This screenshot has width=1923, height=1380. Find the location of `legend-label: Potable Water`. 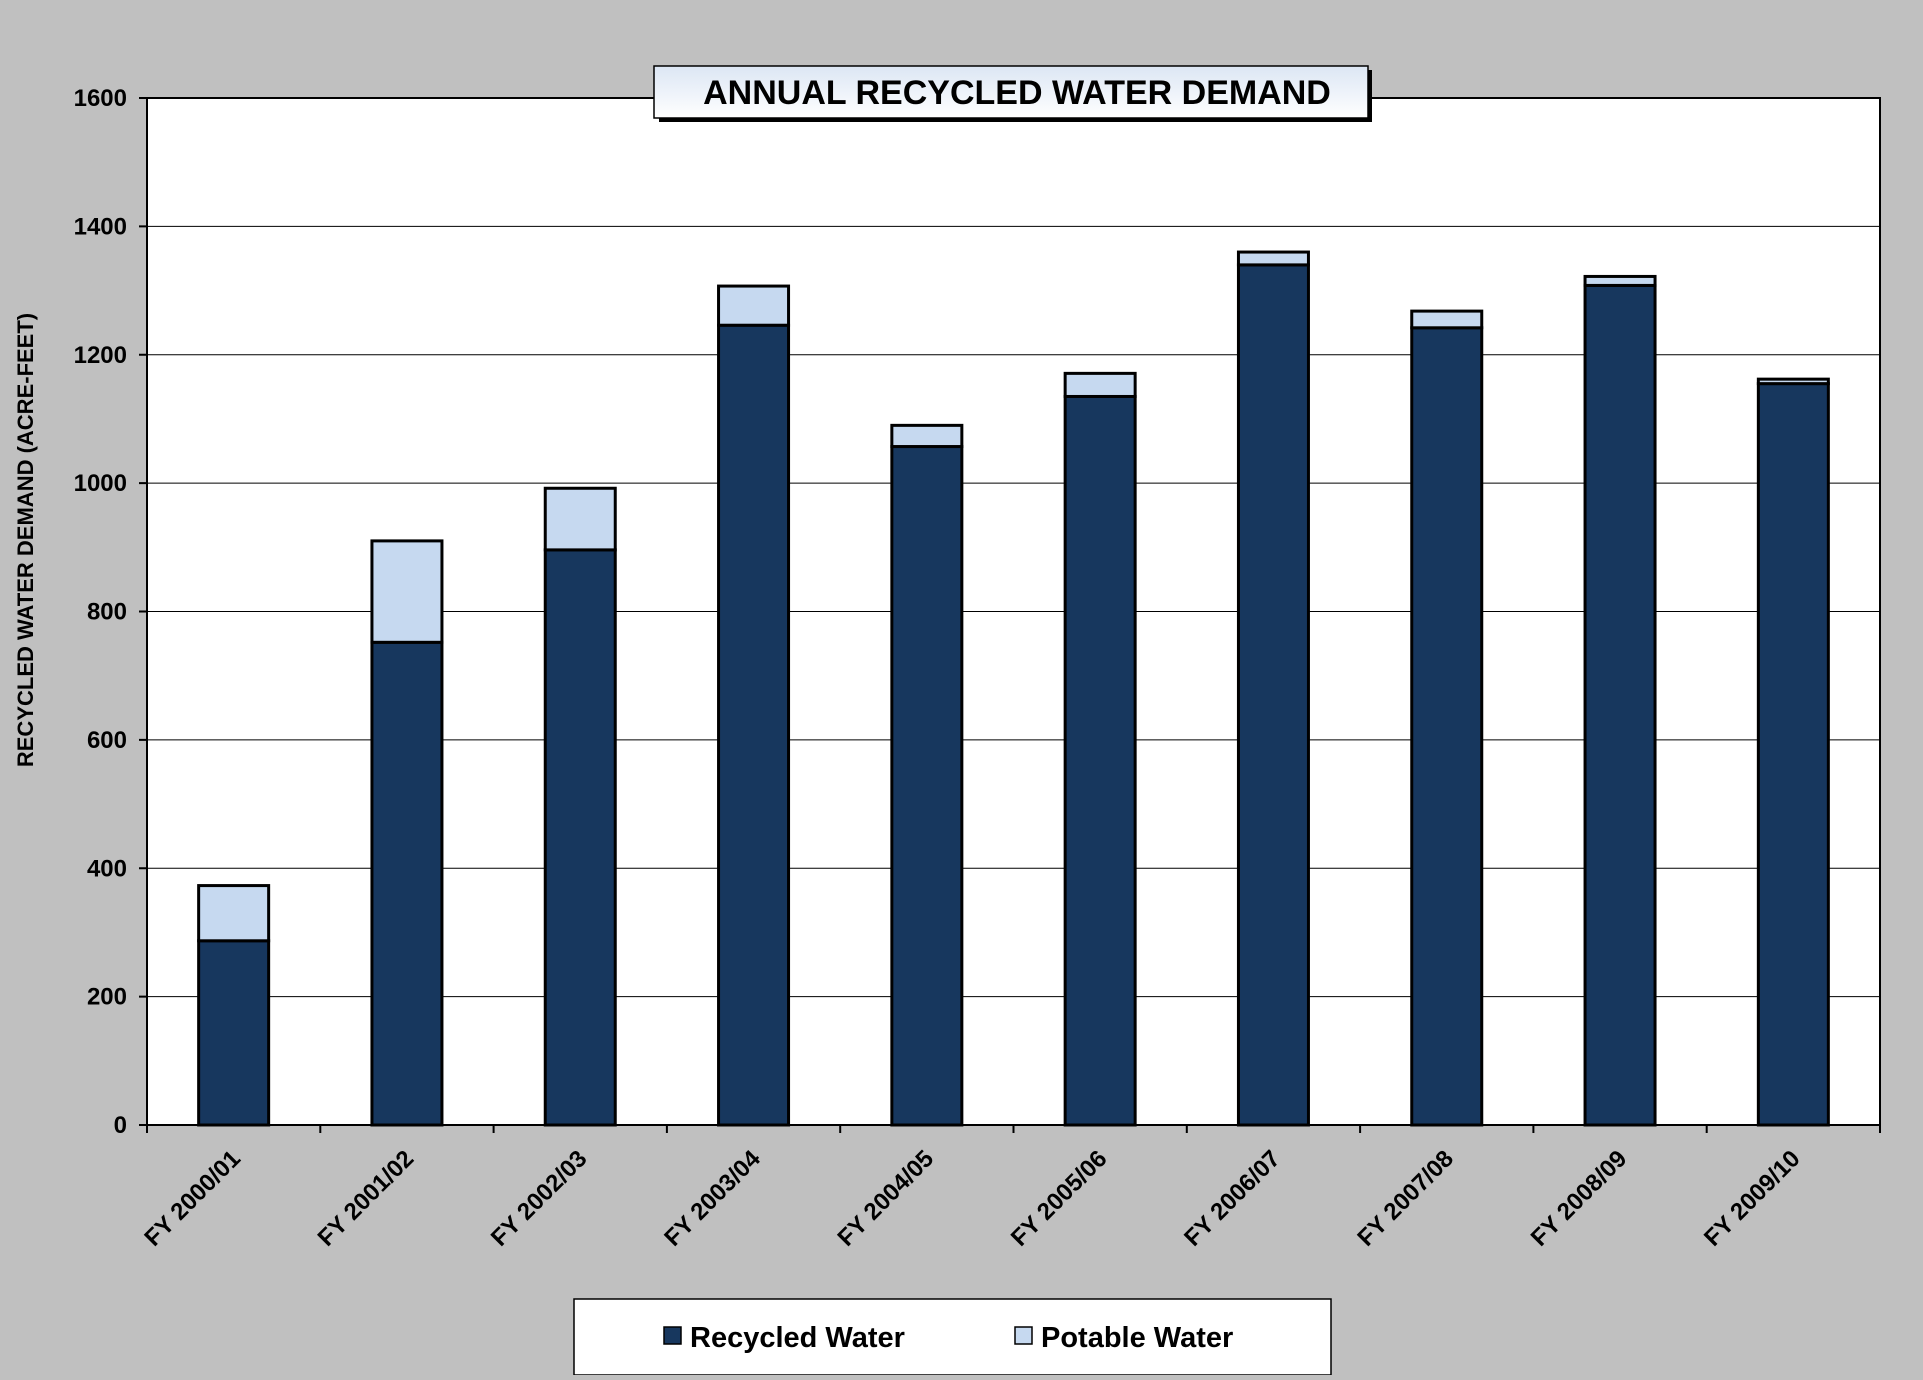

legend-label: Potable Water is located at coordinates (1137, 1338).